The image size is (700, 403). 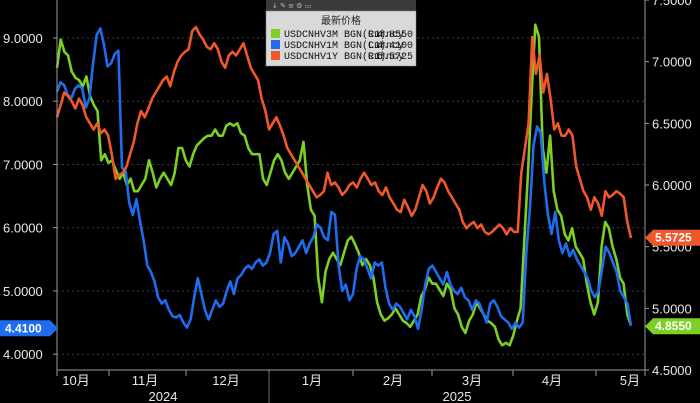 What do you see at coordinates (275, 55) in the screenshot?
I see `legend-swatch-1y` at bounding box center [275, 55].